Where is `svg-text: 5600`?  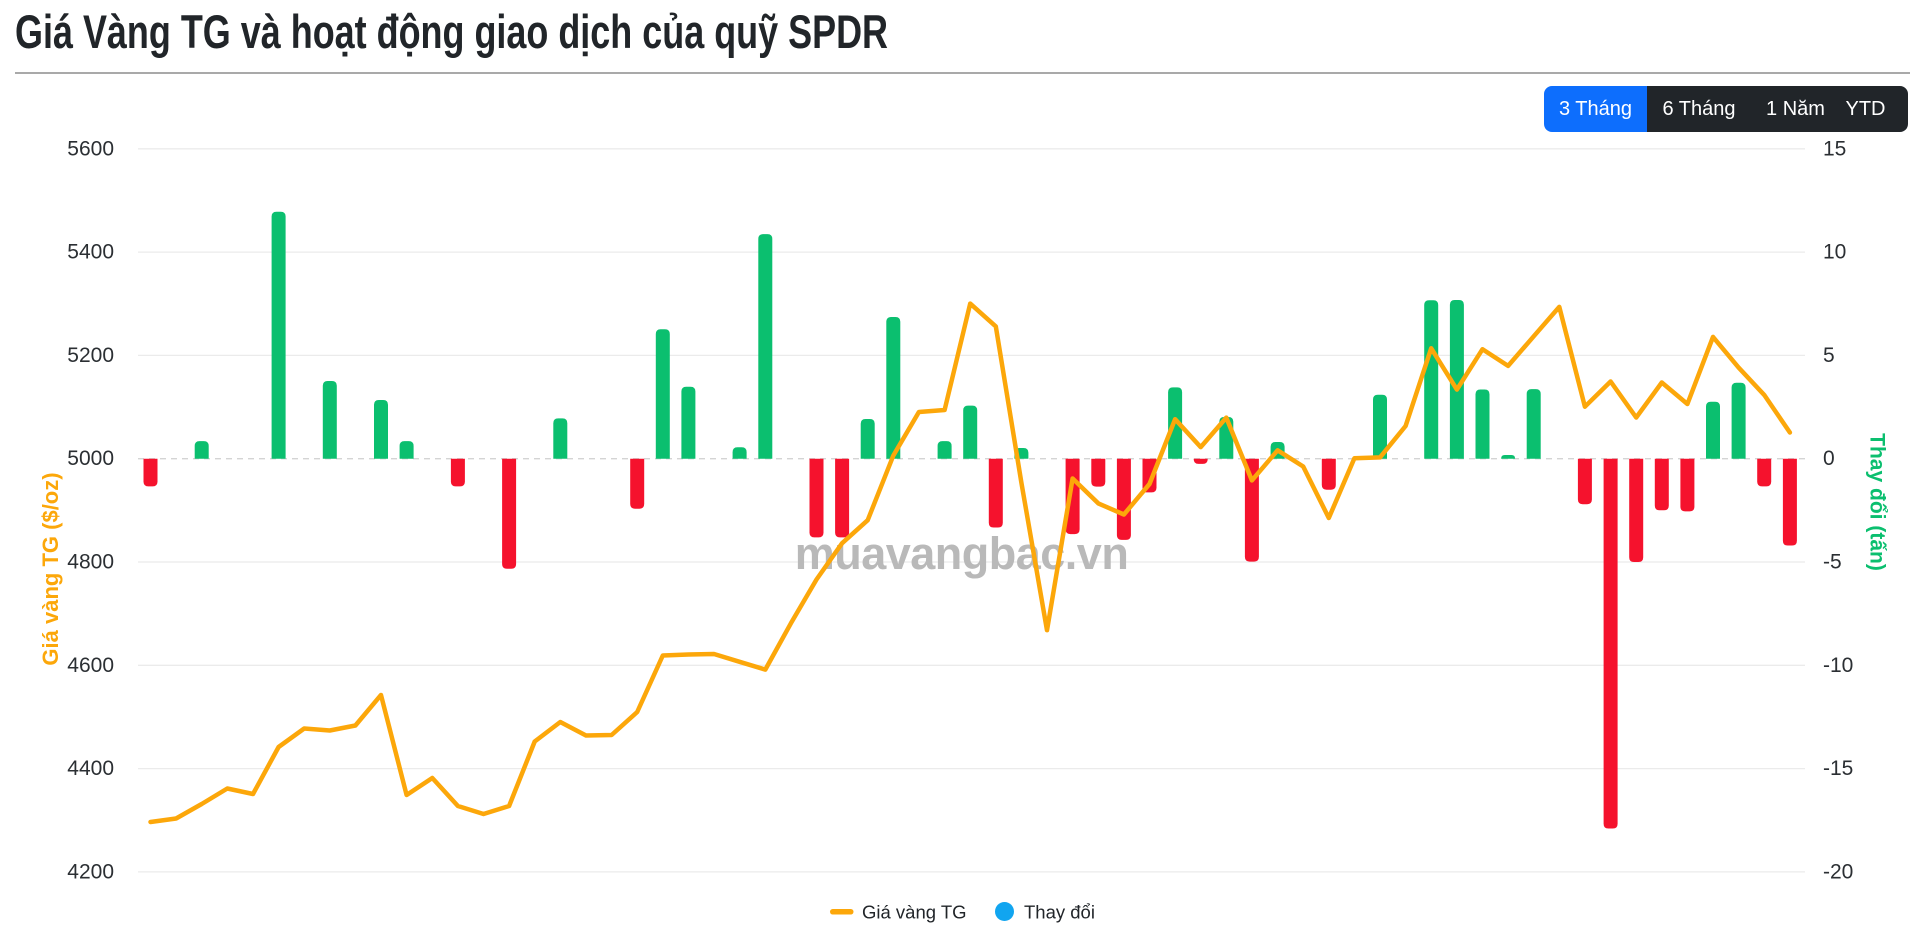
svg-text: 5600 is located at coordinates (90, 148).